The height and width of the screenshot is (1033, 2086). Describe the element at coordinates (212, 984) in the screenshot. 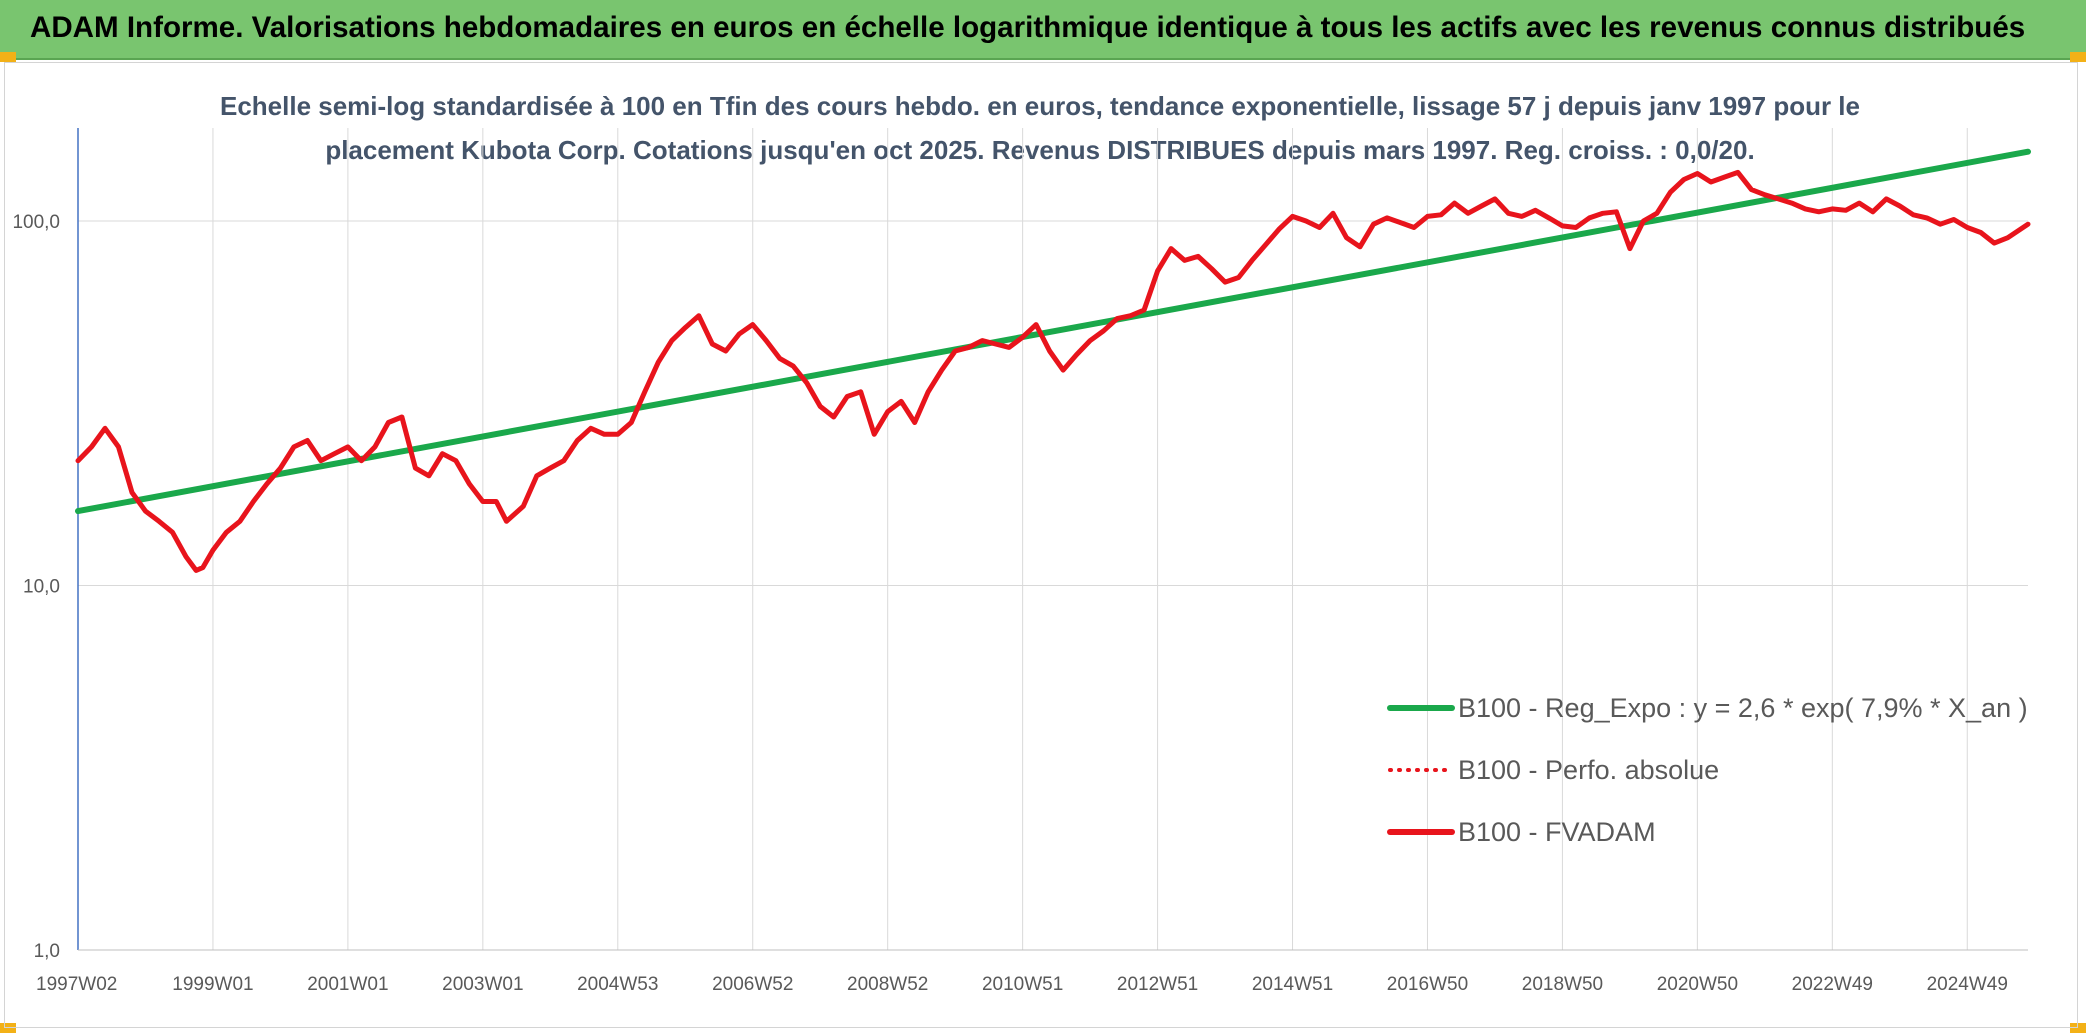

I see `x-tick-label: 1999W01` at that location.